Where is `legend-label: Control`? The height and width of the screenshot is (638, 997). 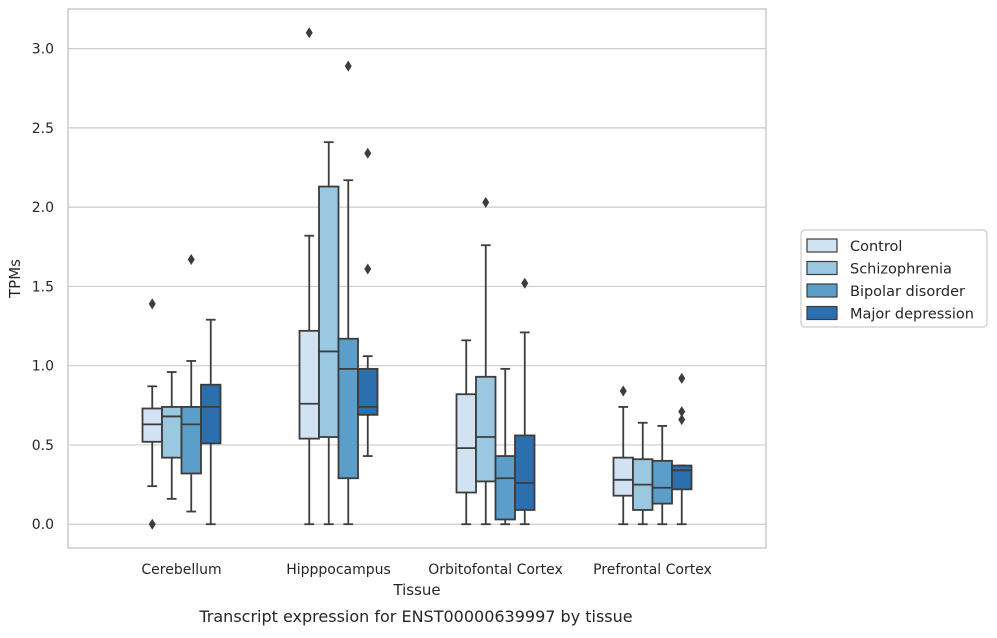
legend-label: Control is located at coordinates (876, 247).